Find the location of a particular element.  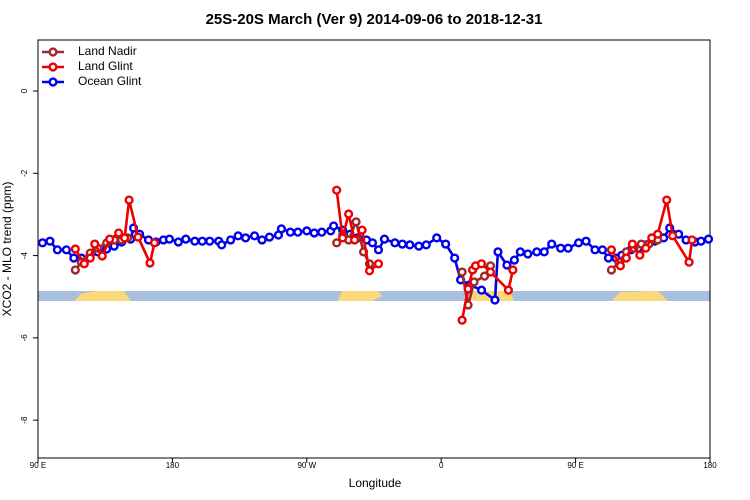

land-ocean-strip is located at coordinates (374, 296).